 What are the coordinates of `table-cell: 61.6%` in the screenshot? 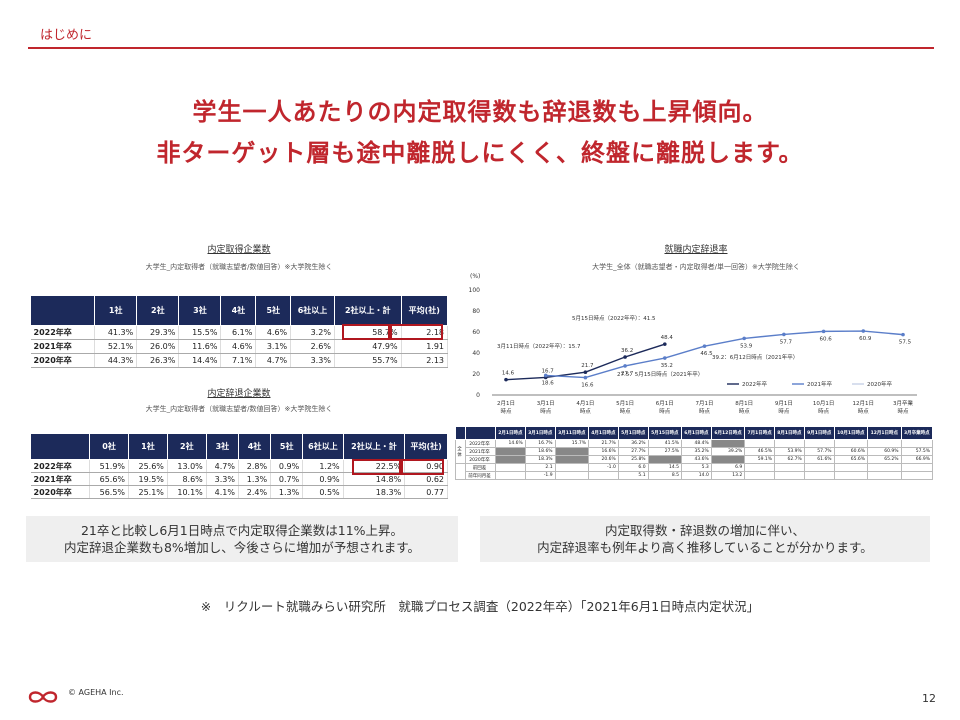 It's located at (819, 459).